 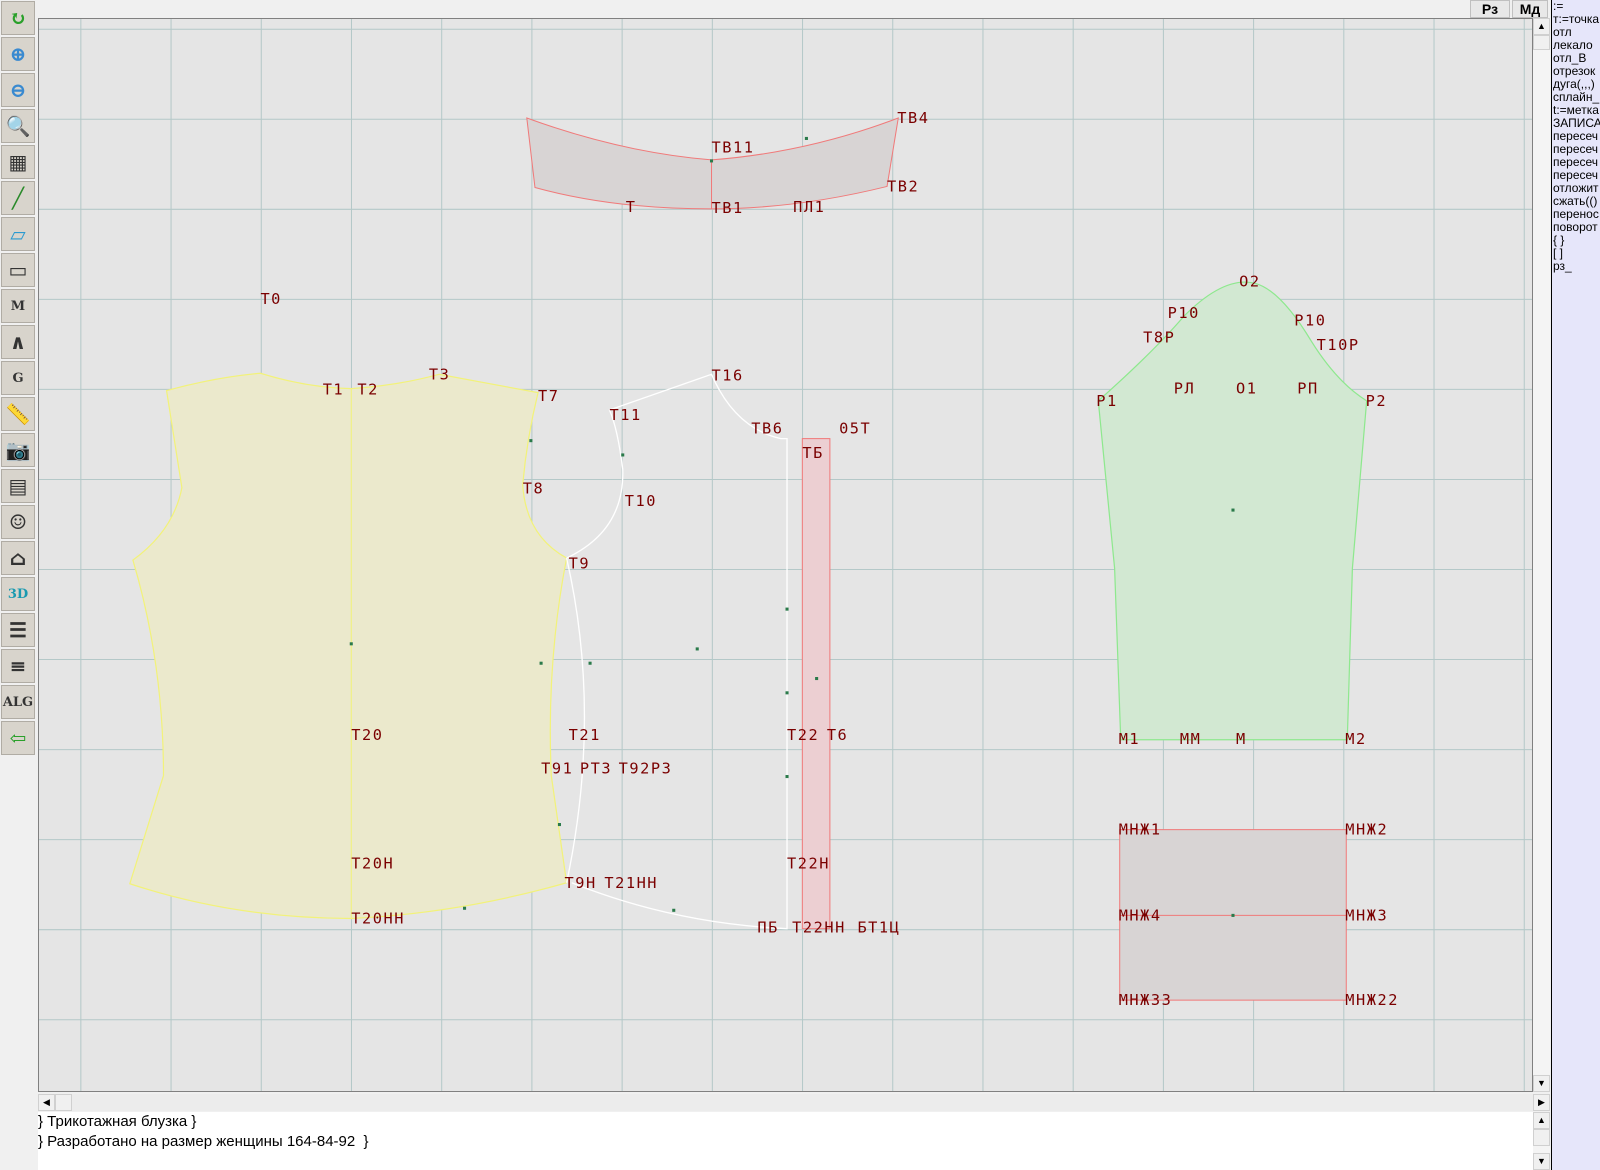 What do you see at coordinates (1575, 227) in the screenshot?
I see `command-item: поворот` at bounding box center [1575, 227].